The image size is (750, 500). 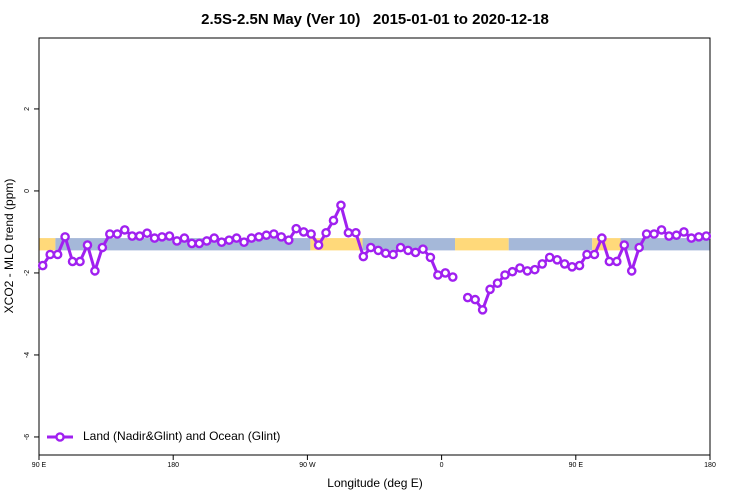 I want to click on x-axis-label: Longitude (deg E), so click(x=374, y=483).